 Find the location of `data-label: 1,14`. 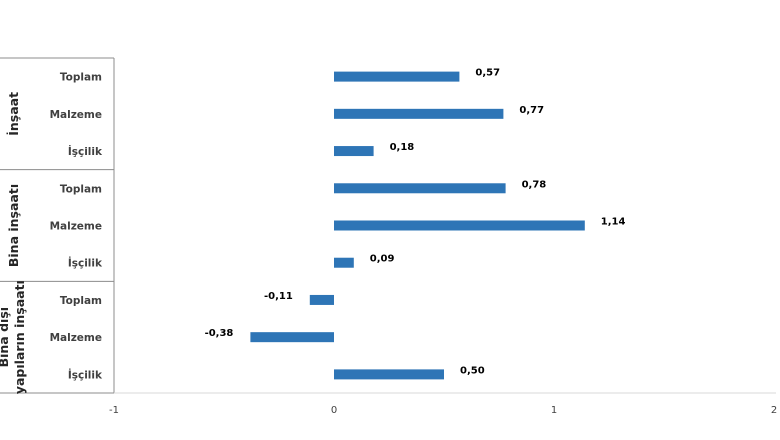

data-label: 1,14 is located at coordinates (613, 222).